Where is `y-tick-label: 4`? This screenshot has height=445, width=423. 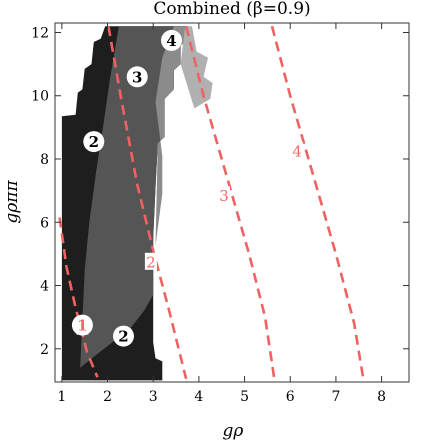 y-tick-label: 4 is located at coordinates (44, 287).